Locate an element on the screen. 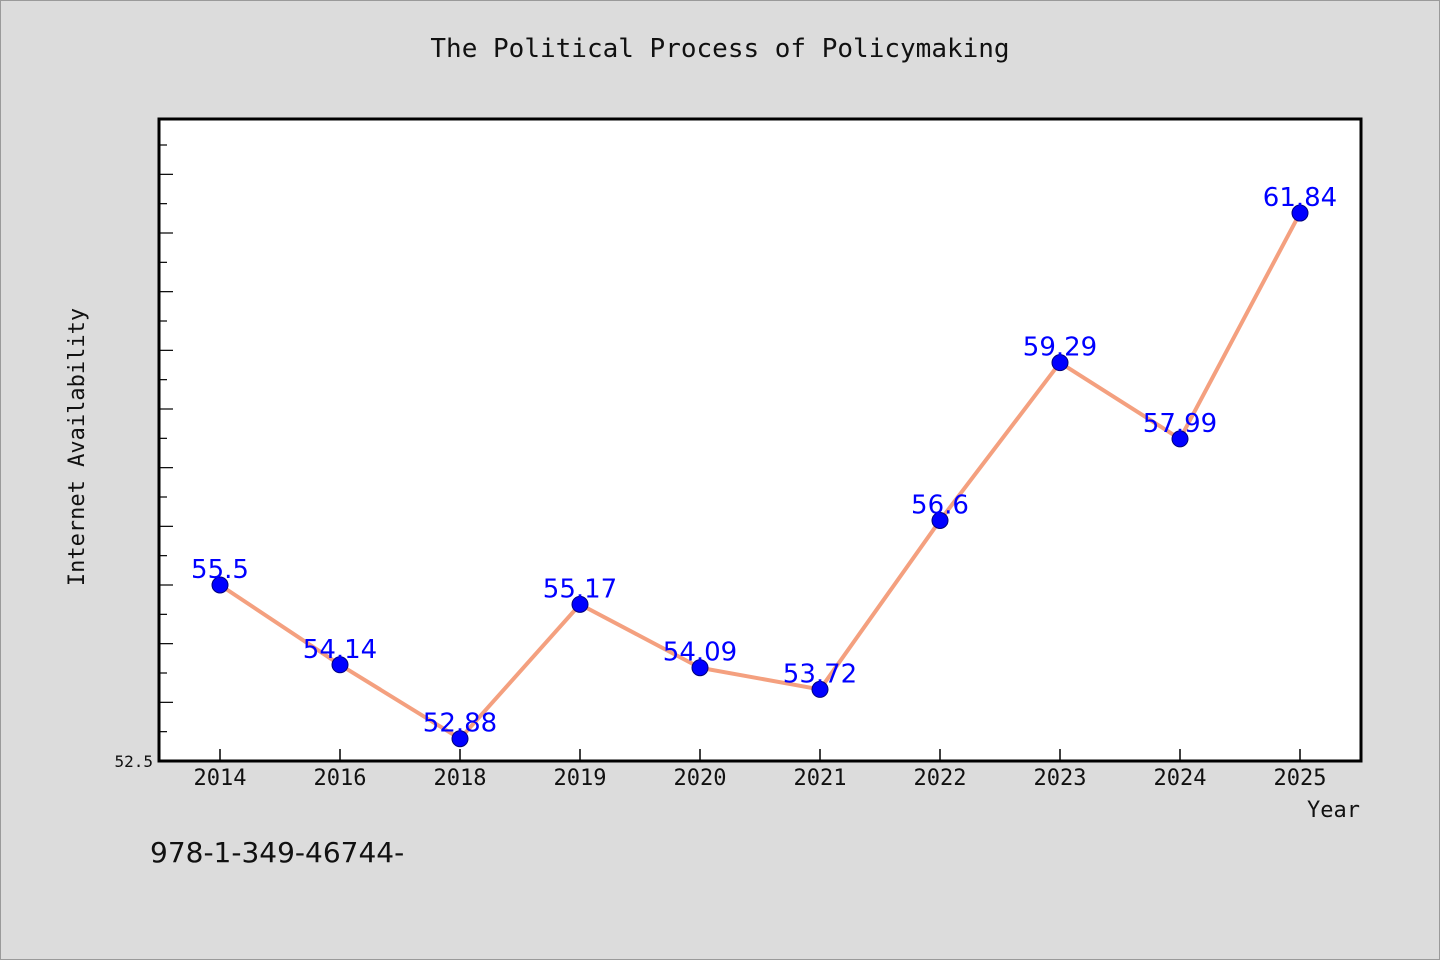 Image resolution: width=1440 pixels, height=960 pixels. x-tick-label: 2021 is located at coordinates (820, 778).